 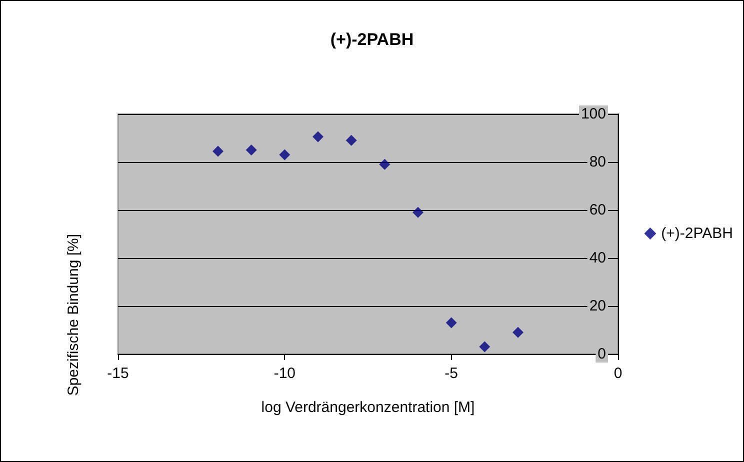 What do you see at coordinates (451, 373) in the screenshot?
I see `x-tick-label: -5` at bounding box center [451, 373].